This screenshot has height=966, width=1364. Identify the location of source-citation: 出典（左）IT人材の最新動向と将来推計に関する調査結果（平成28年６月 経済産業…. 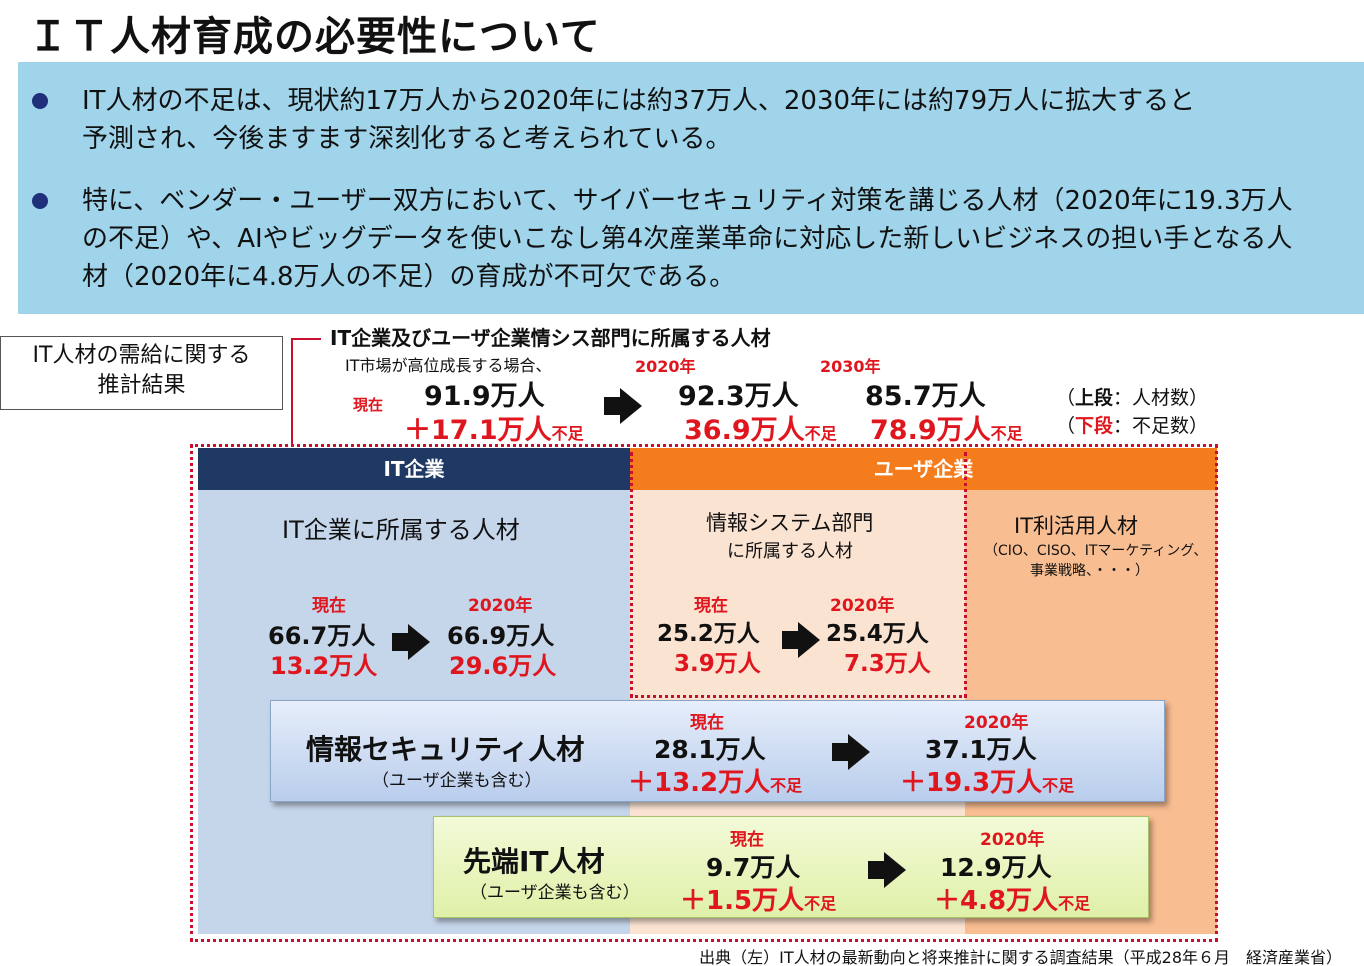
(1020, 957).